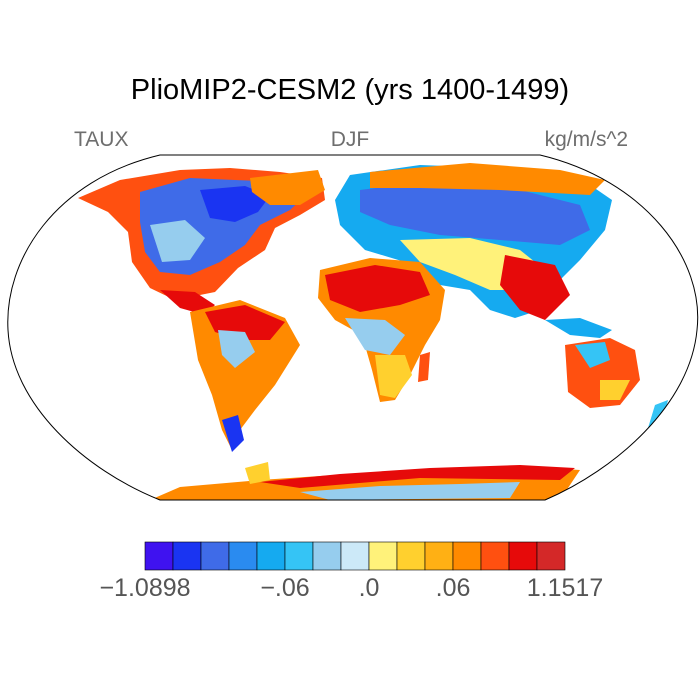  I want to click on new-zealand, so click(658, 414).